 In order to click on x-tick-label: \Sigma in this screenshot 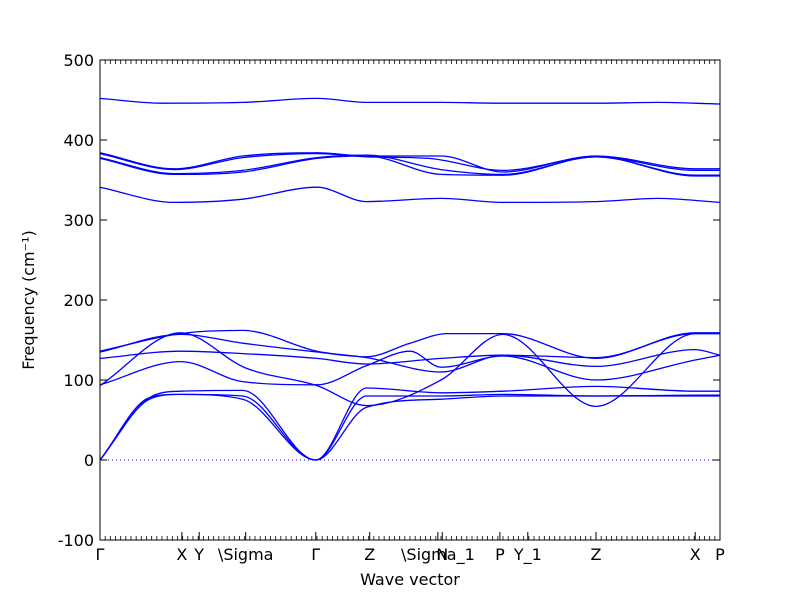, I will do `click(246, 554)`.